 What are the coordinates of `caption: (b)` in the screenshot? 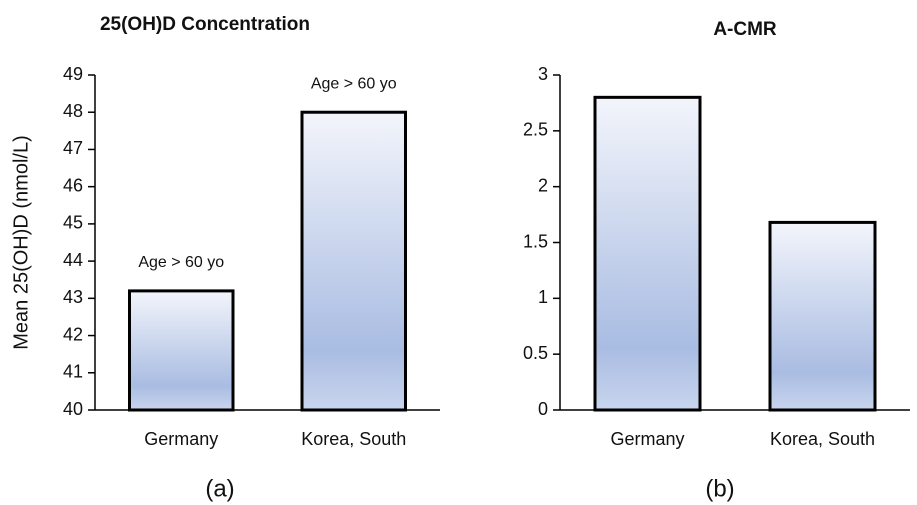 It's located at (719, 488).